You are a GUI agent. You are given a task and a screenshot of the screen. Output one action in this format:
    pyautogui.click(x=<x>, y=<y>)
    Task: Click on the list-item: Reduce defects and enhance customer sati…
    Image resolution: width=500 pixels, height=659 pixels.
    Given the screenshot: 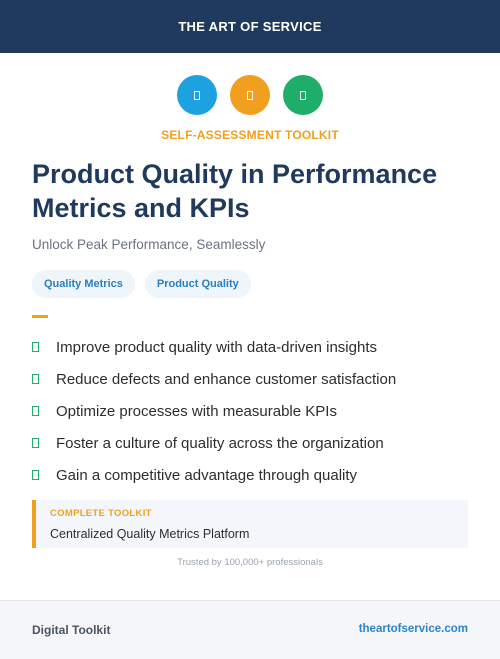 What is the action you would take?
    pyautogui.click(x=214, y=379)
    